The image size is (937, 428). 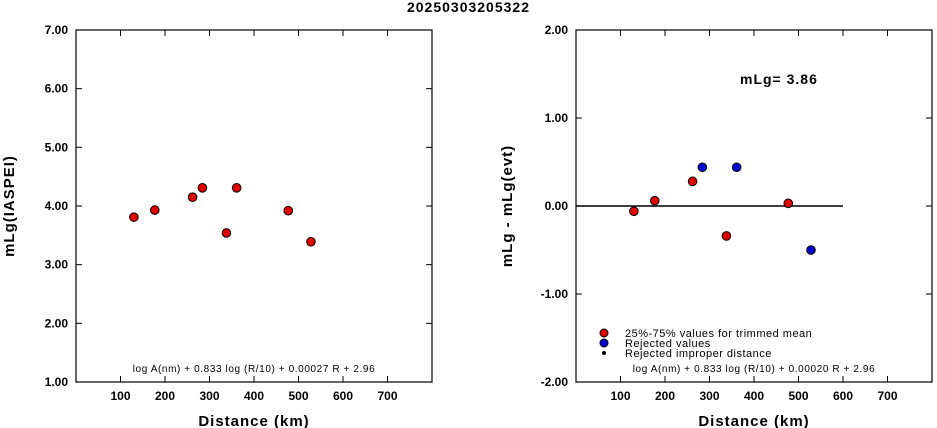 What do you see at coordinates (57, 30) in the screenshot?
I see `y-tick-label: 7.00` at bounding box center [57, 30].